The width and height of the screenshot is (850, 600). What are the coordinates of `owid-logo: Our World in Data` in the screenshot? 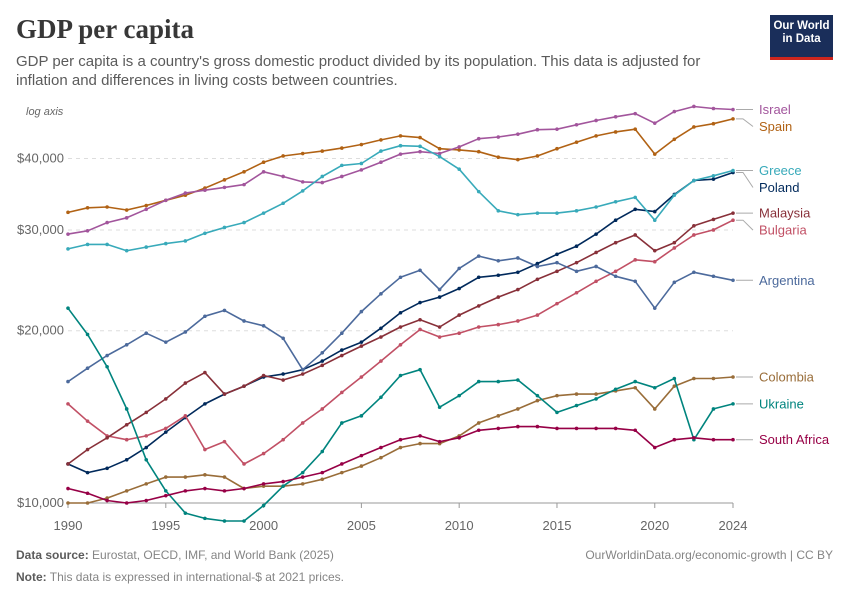 It's located at (801, 37).